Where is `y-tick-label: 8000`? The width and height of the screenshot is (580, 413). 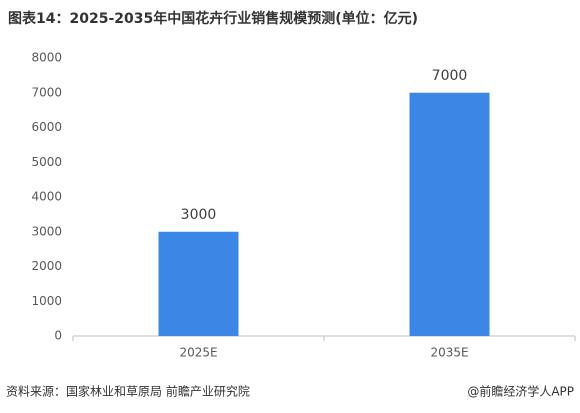 y-tick-label: 8000 is located at coordinates (46, 58).